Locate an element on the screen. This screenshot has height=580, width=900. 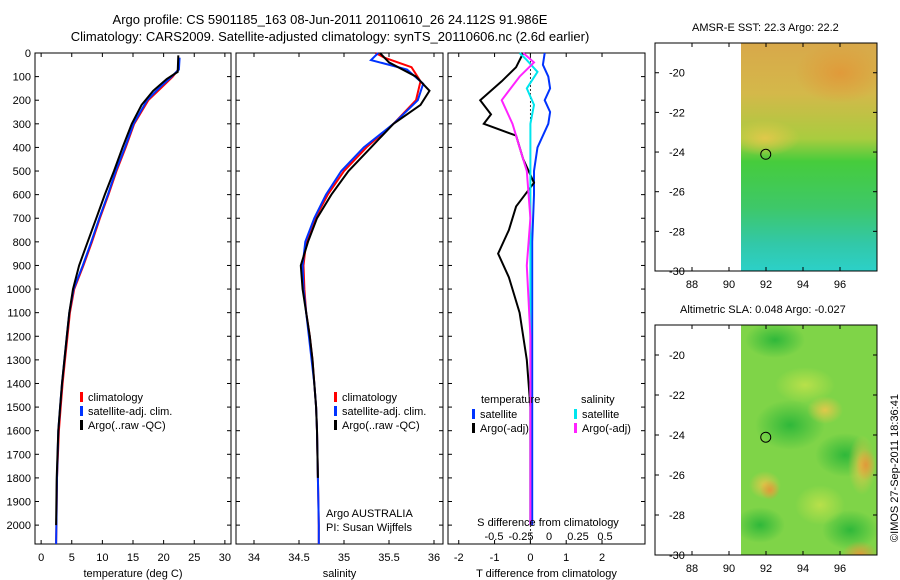
temperature-satellite-adj-clim--line is located at coordinates (118, 301).